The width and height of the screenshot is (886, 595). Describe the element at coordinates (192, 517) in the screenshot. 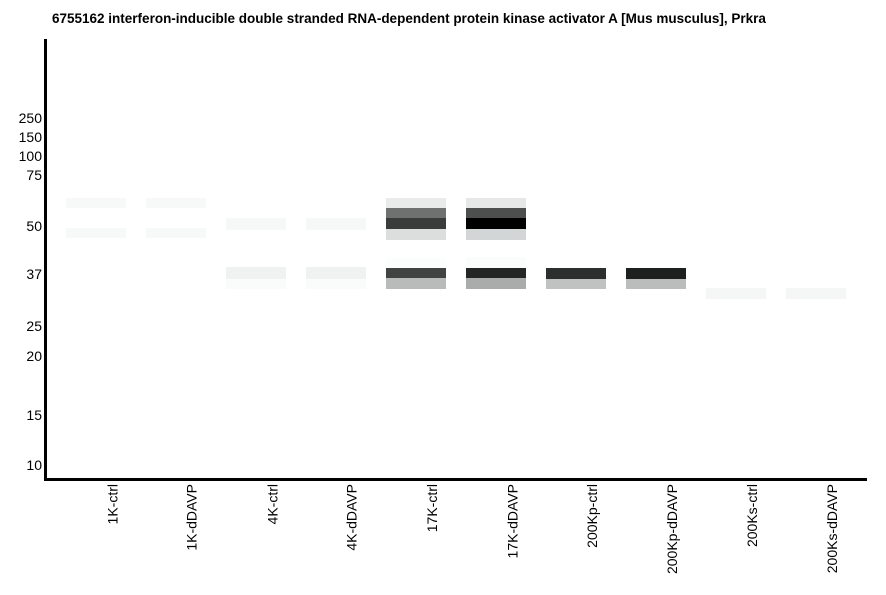

I see `lane-label: 1K-dDAVP` at that location.